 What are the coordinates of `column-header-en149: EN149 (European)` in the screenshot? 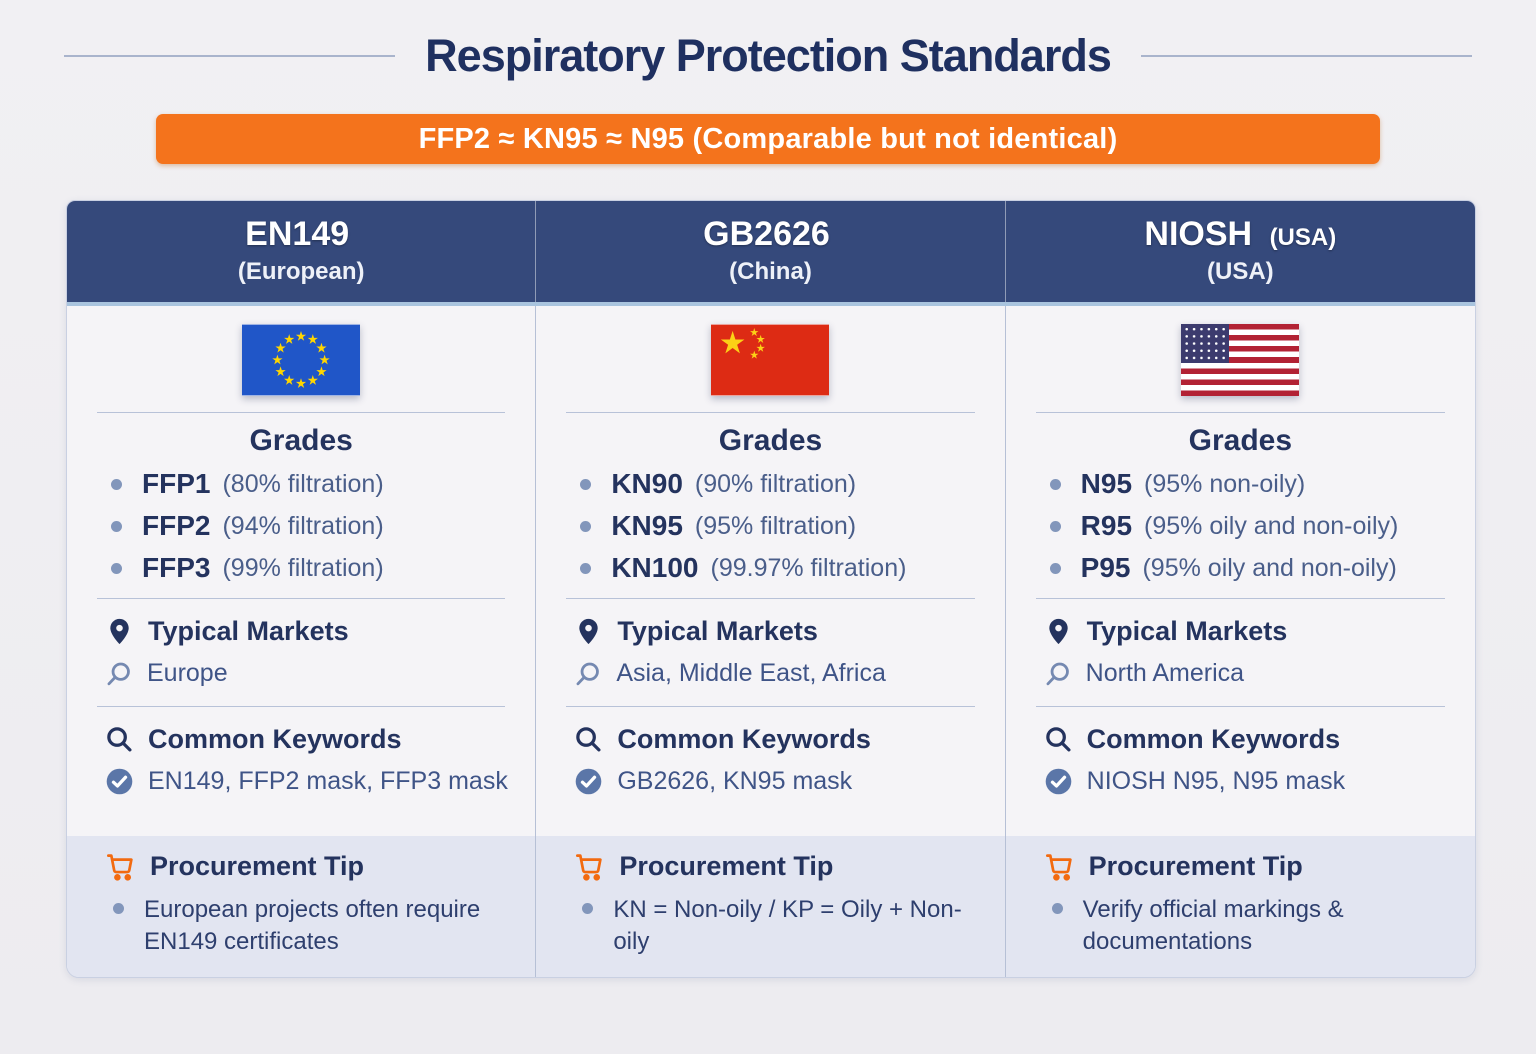 It's located at (302, 251).